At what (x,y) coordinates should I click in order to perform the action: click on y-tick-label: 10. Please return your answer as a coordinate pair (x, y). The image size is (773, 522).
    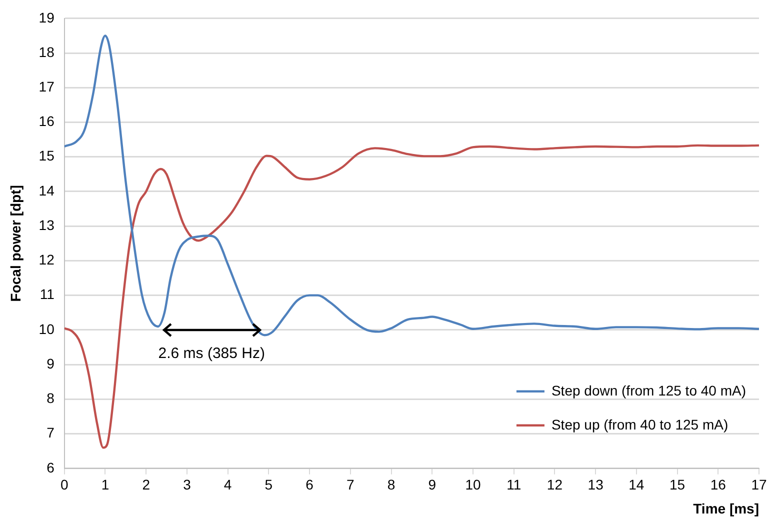
    Looking at the image, I should click on (46, 328).